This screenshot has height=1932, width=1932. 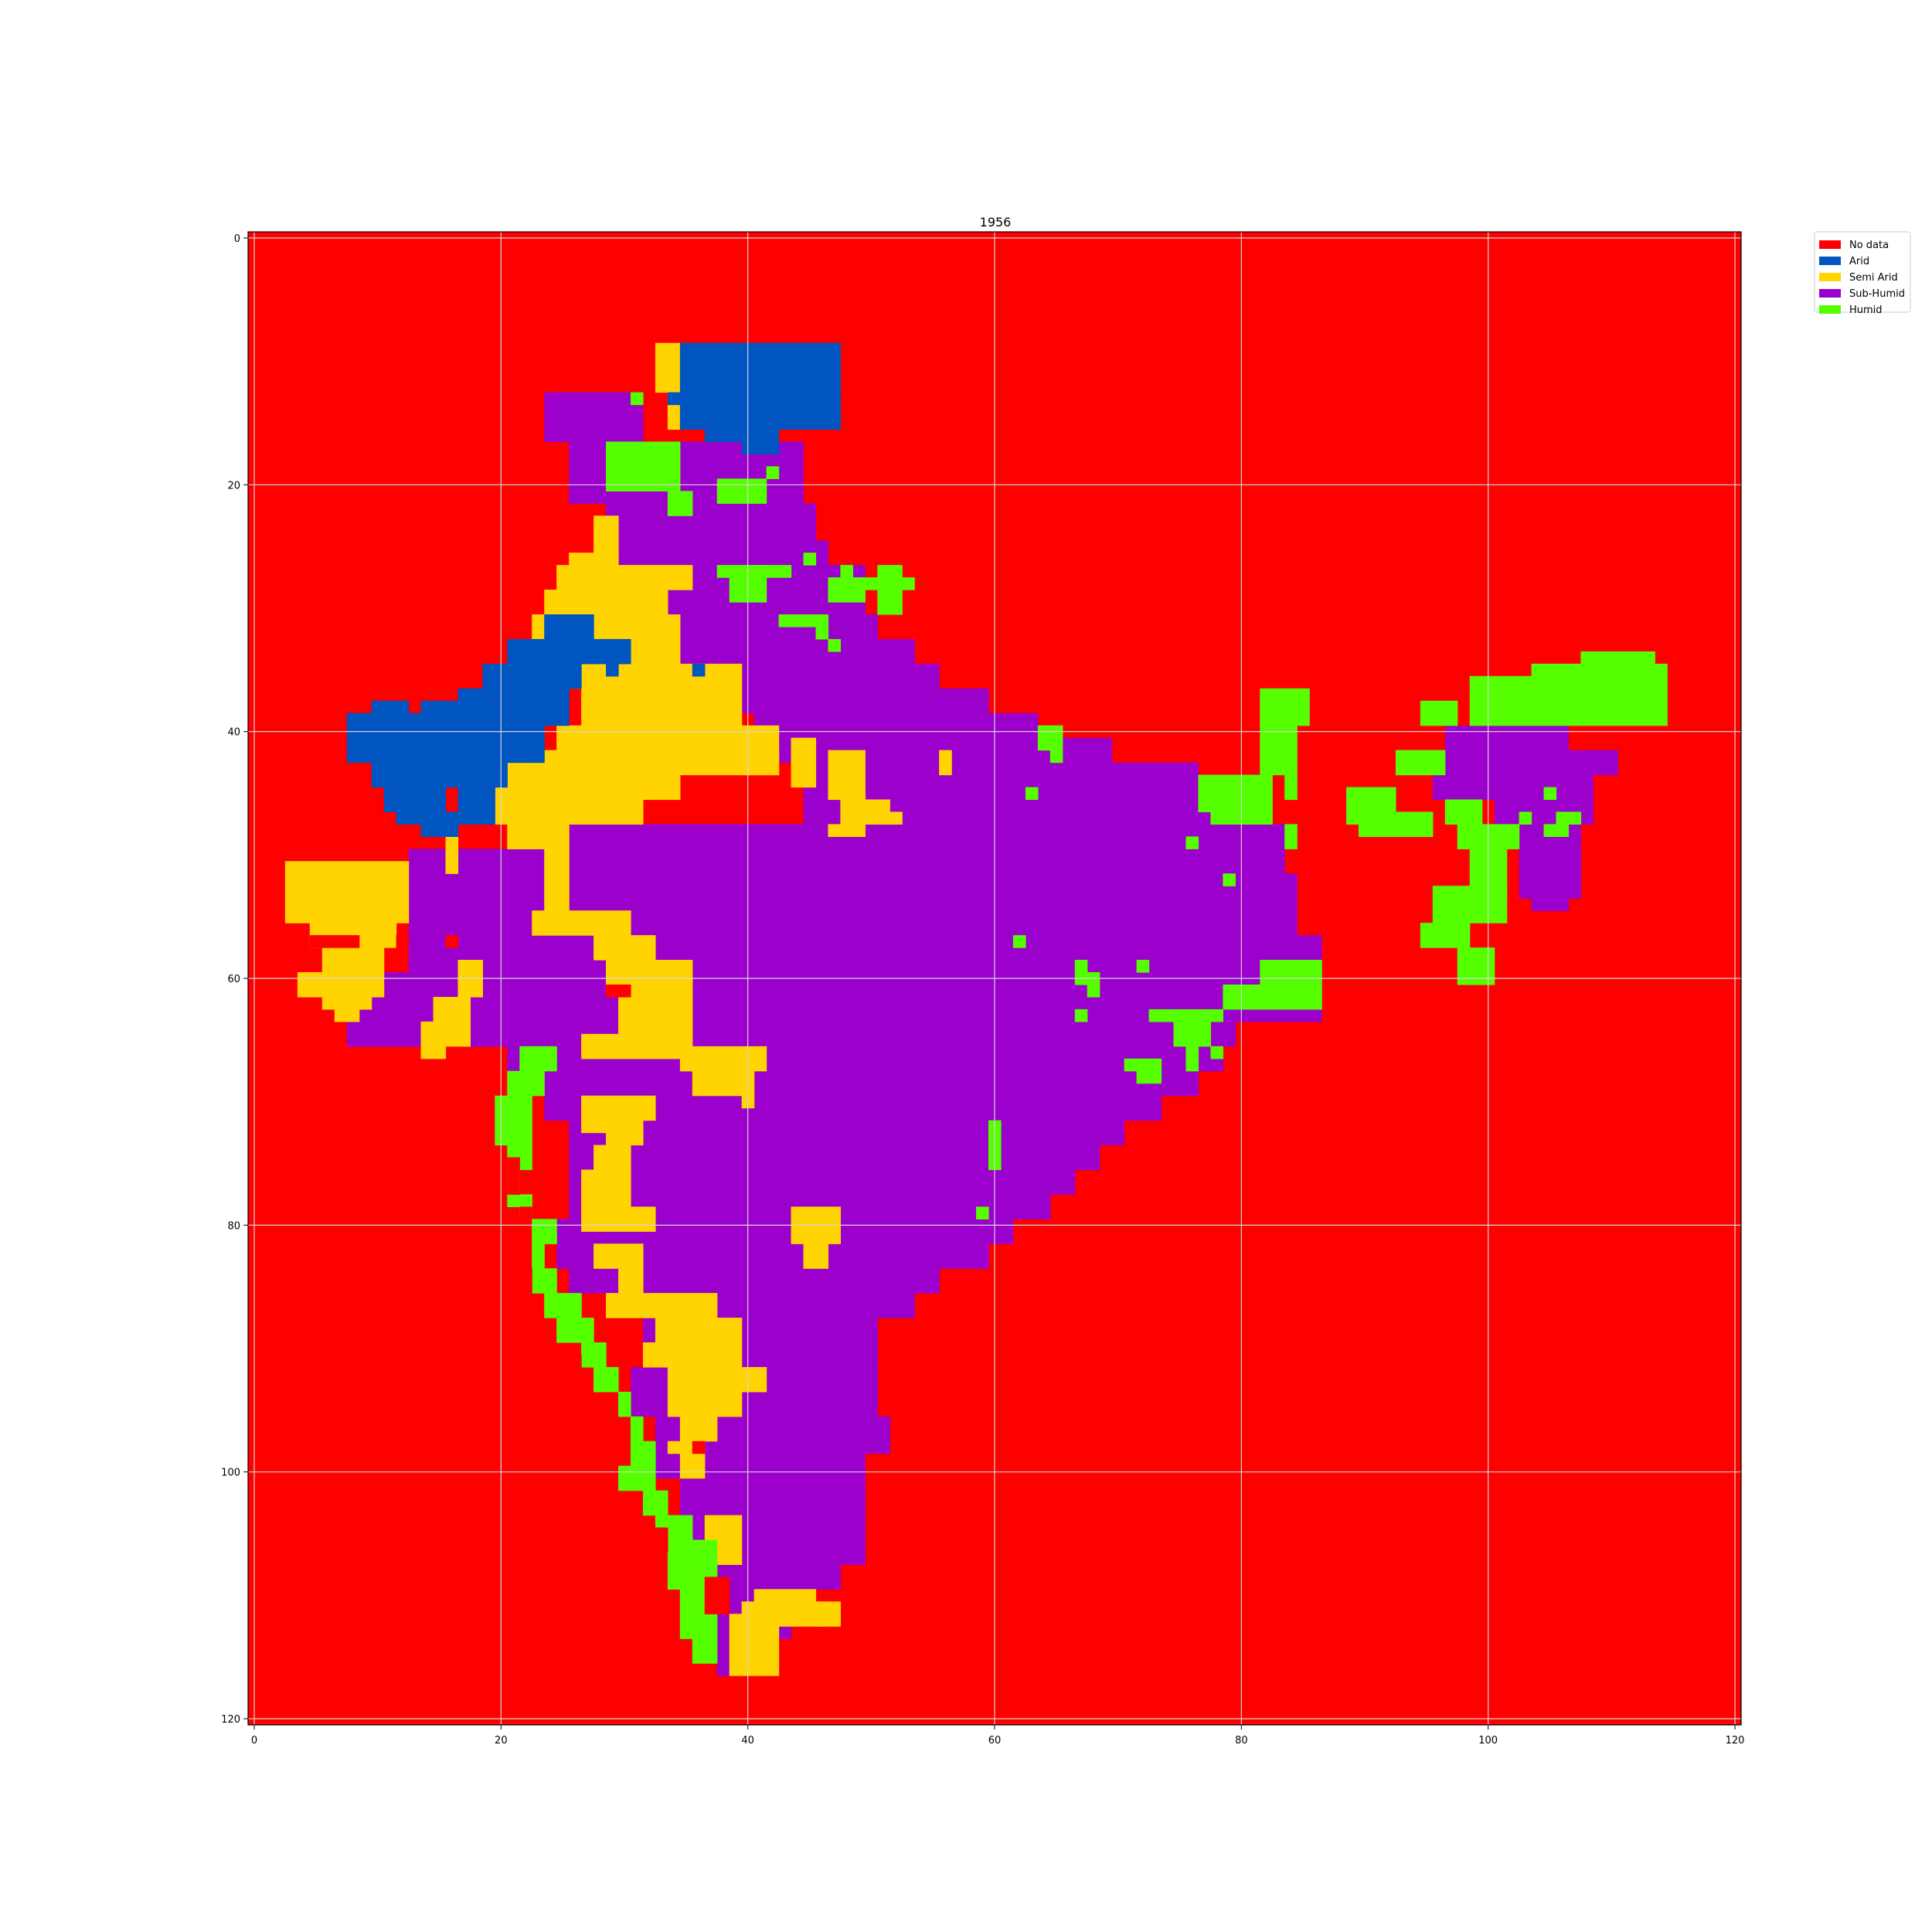 What do you see at coordinates (230, 1720) in the screenshot?
I see `y-tick-label: 120` at bounding box center [230, 1720].